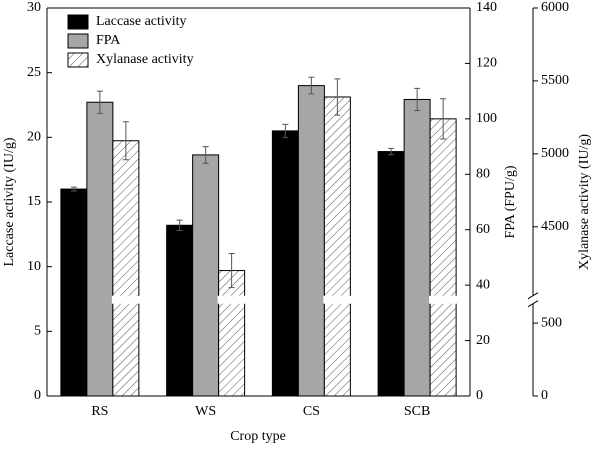  Describe the element at coordinates (145, 59) in the screenshot. I see `legend-label: Xylanase activity` at that location.